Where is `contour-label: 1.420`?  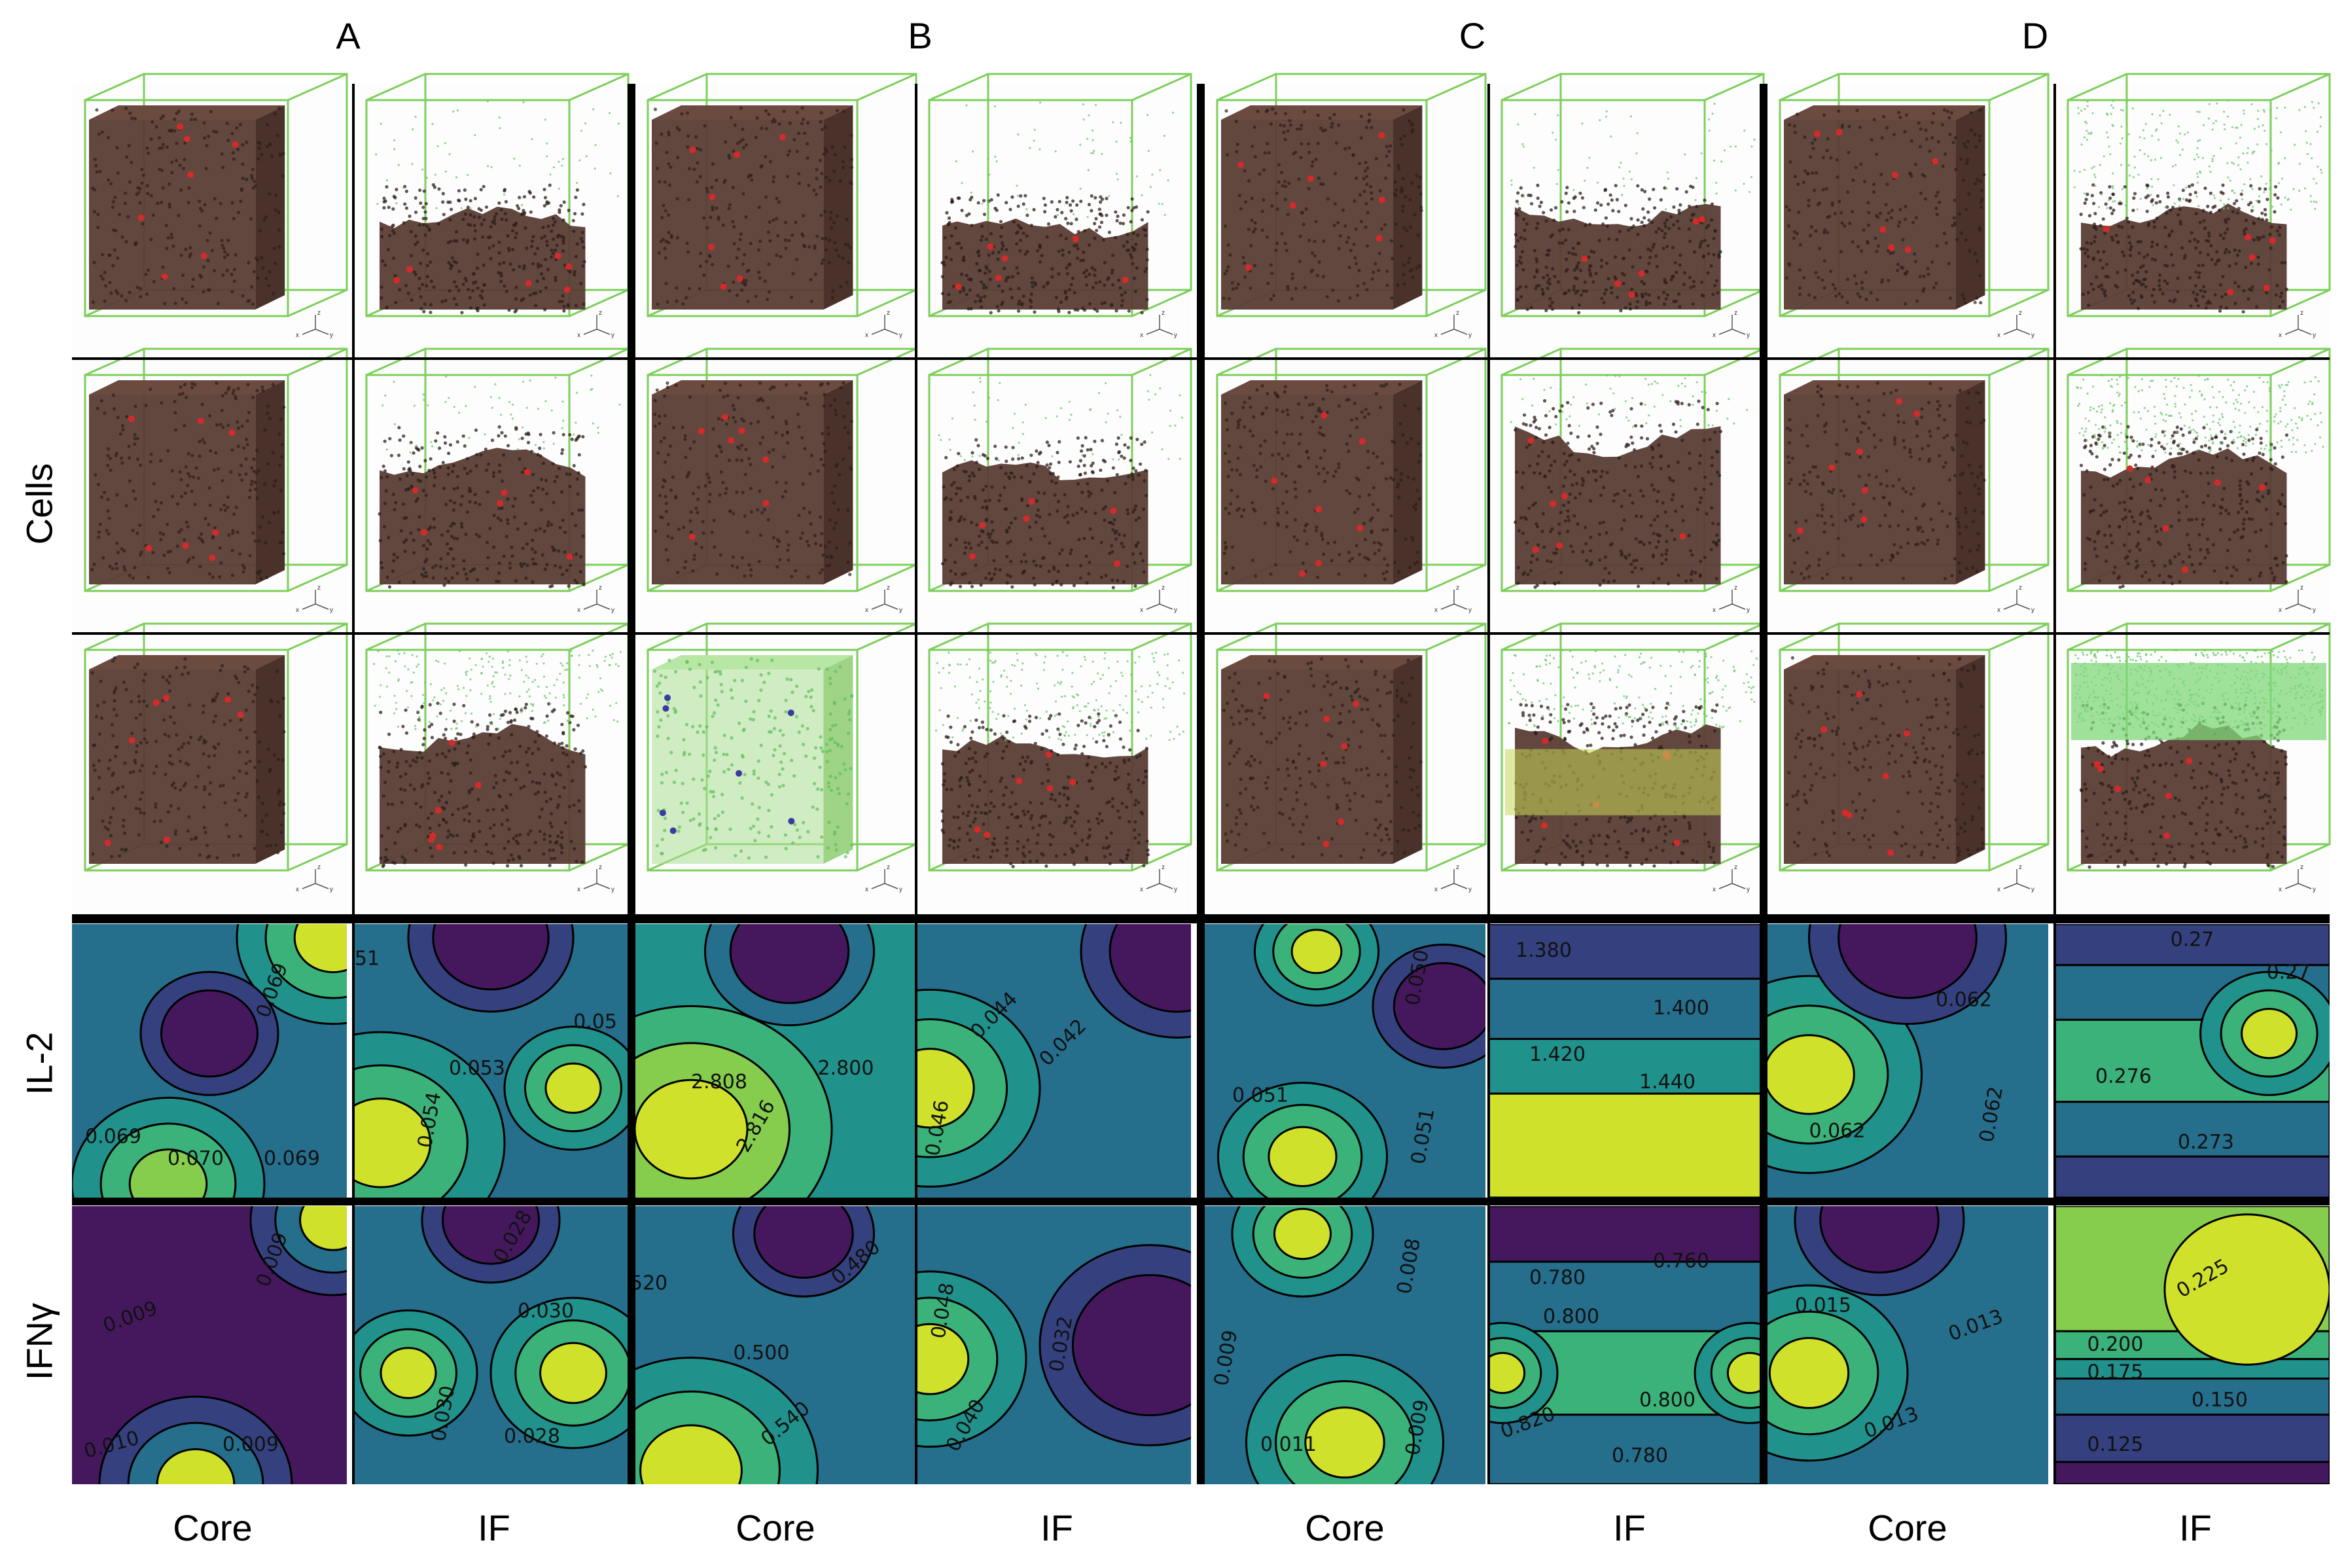 contour-label: 1.420 is located at coordinates (1557, 1055).